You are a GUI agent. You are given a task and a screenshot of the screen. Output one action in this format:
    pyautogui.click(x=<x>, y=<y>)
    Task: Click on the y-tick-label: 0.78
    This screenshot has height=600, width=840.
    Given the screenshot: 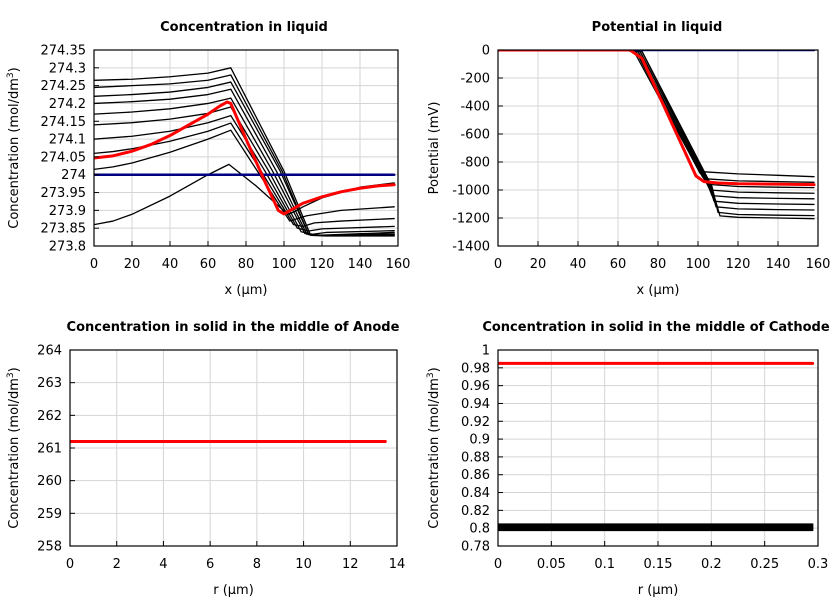 What is the action you would take?
    pyautogui.click(x=475, y=547)
    